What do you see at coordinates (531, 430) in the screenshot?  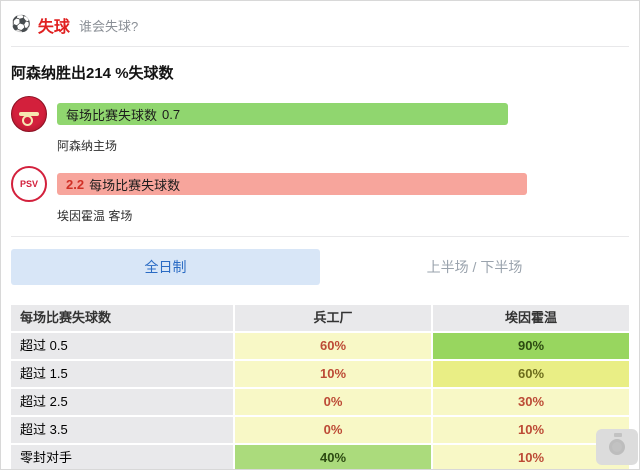 I see `cell-psv-over-3-5: 10%` at bounding box center [531, 430].